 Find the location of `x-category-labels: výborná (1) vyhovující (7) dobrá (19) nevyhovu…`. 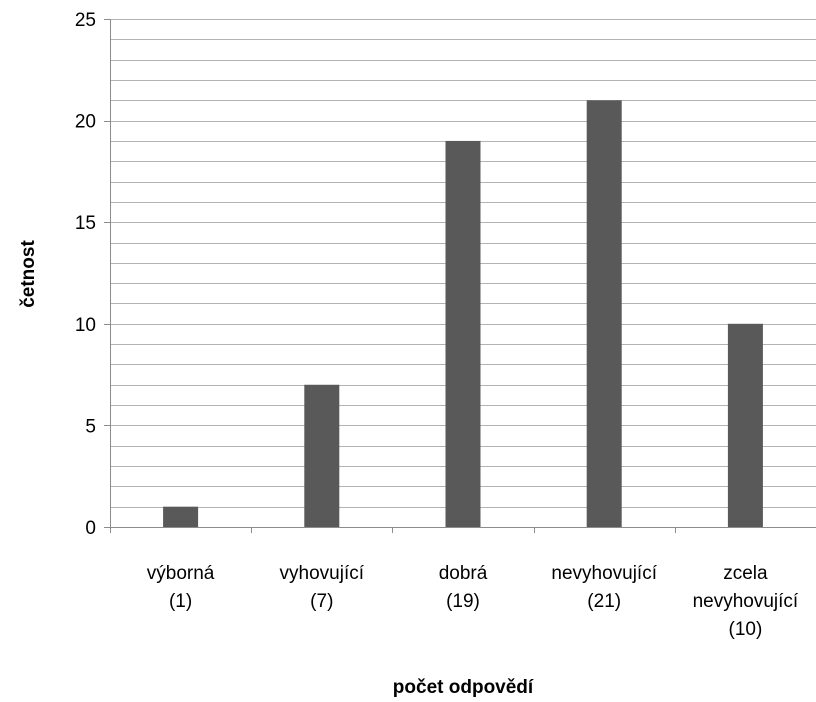

x-category-labels: výborná (1) vyhovující (7) dobrá (19) nevyhovu… is located at coordinates (473, 601).